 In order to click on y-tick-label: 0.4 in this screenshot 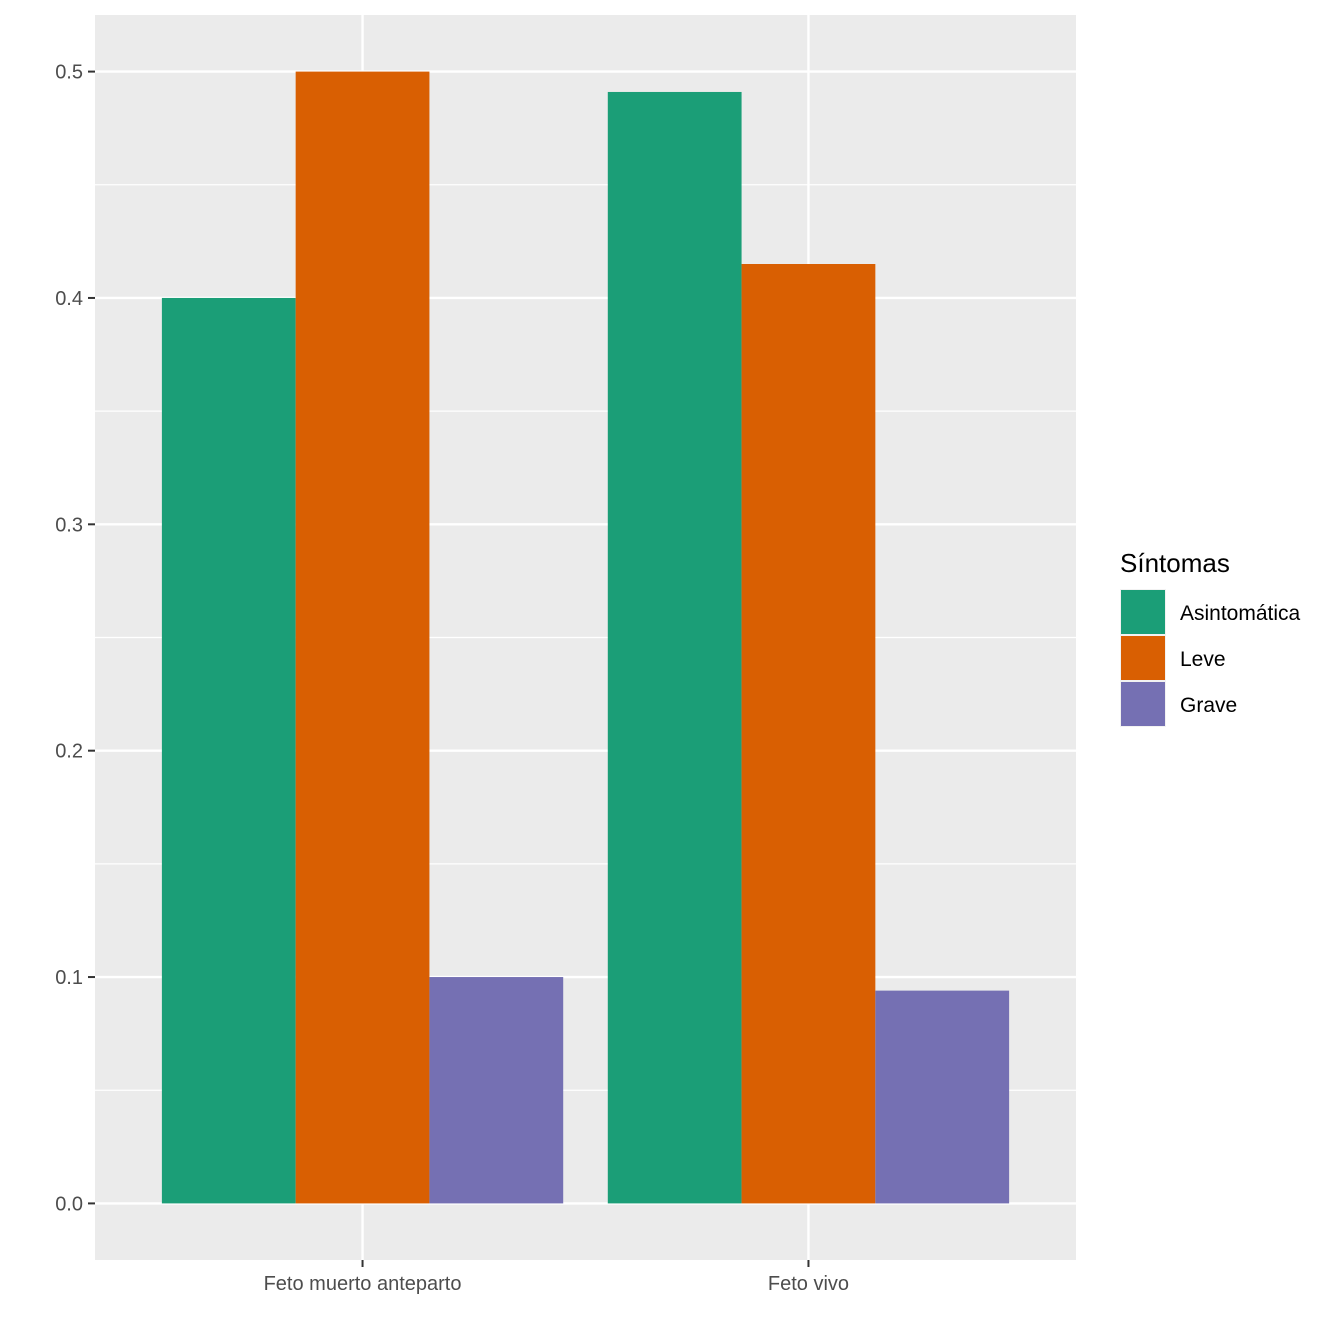, I will do `click(69, 299)`.